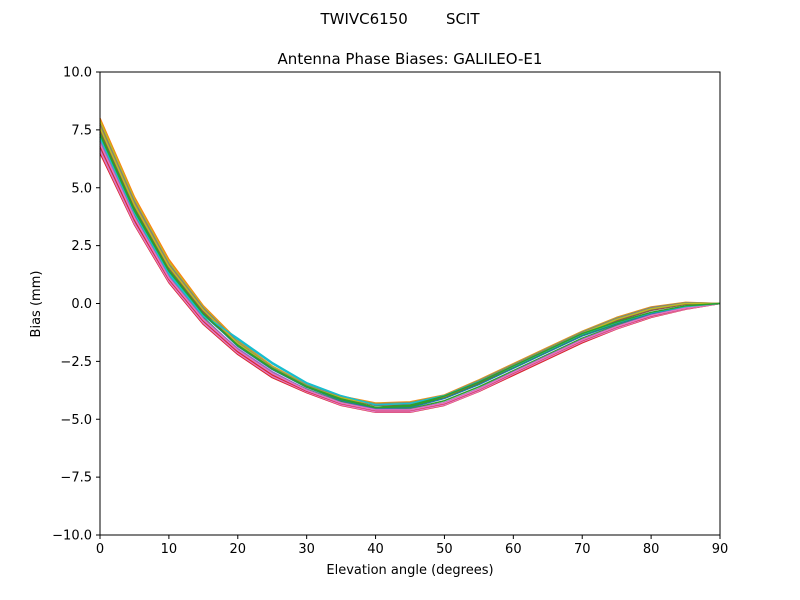 The height and width of the screenshot is (600, 800). I want to click on x-tick-label: 10, so click(169, 549).